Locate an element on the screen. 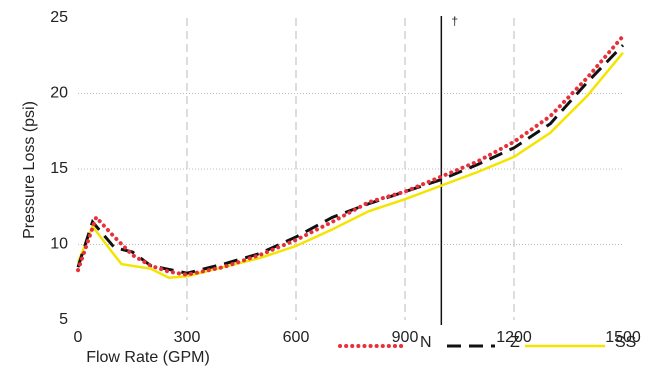 This screenshot has height=379, width=662. x-tick-label: 0 is located at coordinates (78, 337).